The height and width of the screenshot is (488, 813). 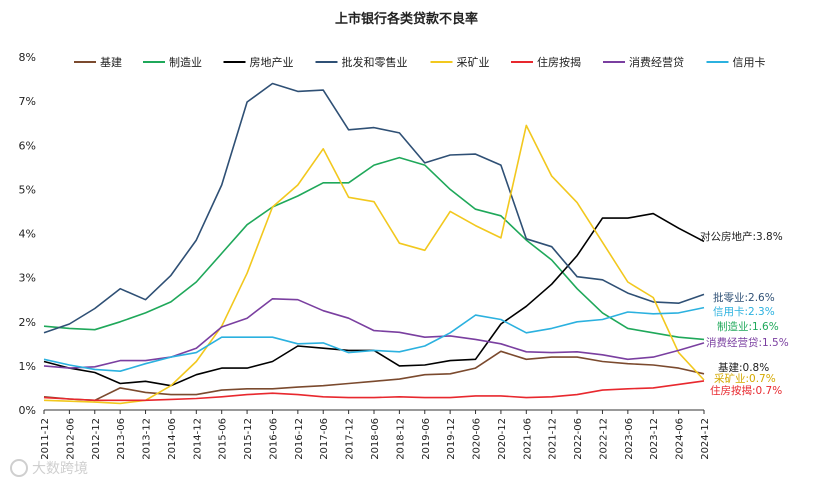 What do you see at coordinates (749, 62) in the screenshot?
I see `legend-label-8: 信用卡` at bounding box center [749, 62].